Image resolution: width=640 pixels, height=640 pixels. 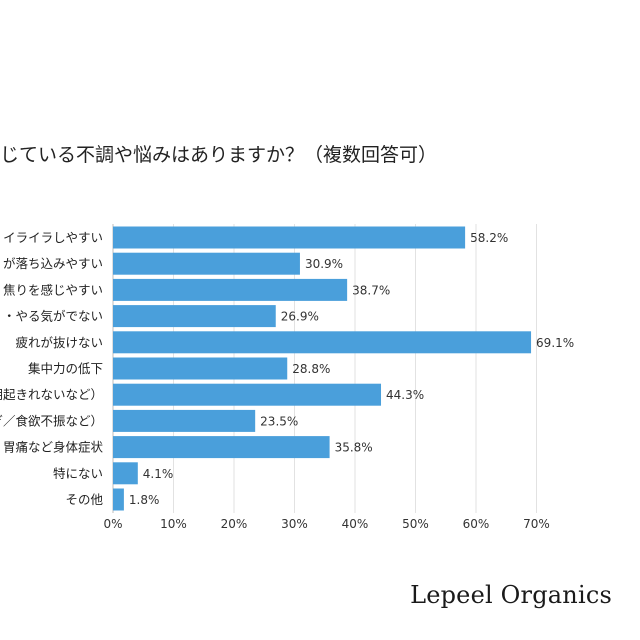 I want to click on x-tick-label: 50%, so click(x=415, y=524).